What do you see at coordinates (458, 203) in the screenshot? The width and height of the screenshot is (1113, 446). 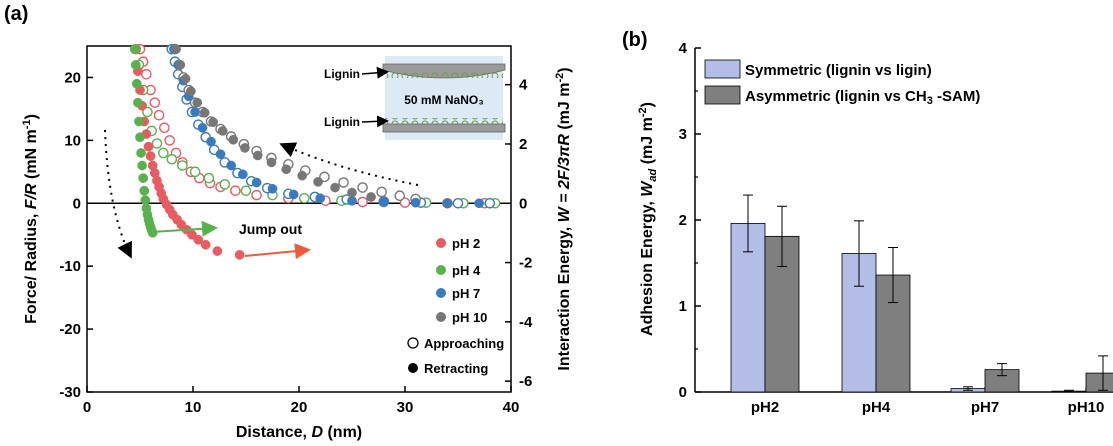 I see `point-ph7-approaching` at bounding box center [458, 203].